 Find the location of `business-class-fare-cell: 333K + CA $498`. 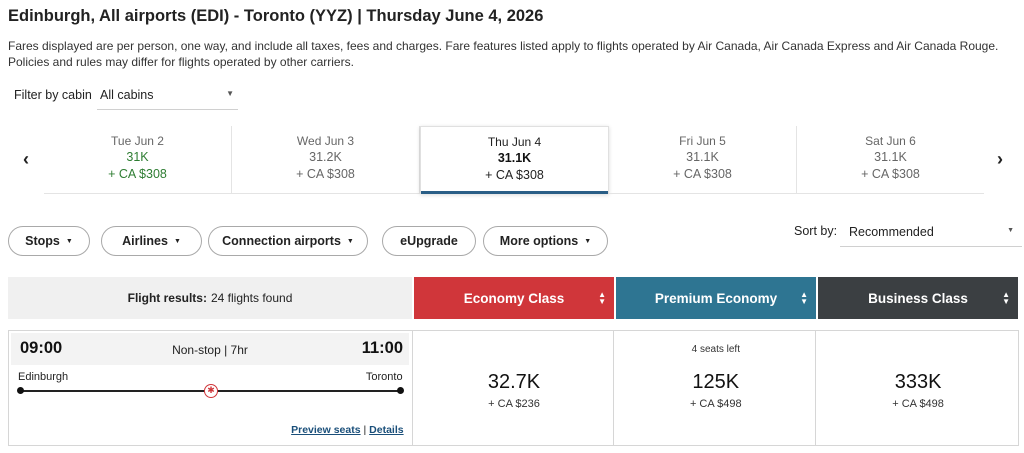

business-class-fare-cell: 333K + CA $498 is located at coordinates (918, 388).